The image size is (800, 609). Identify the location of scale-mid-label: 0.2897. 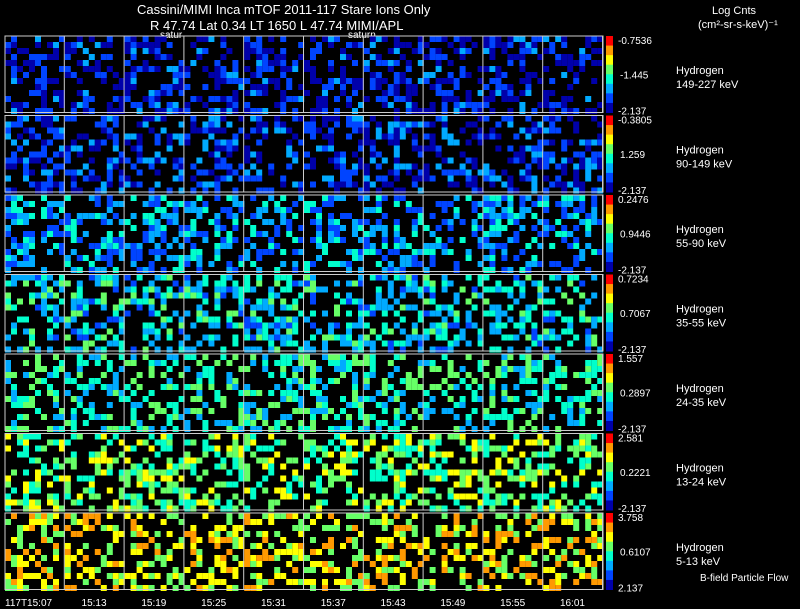
(635, 393).